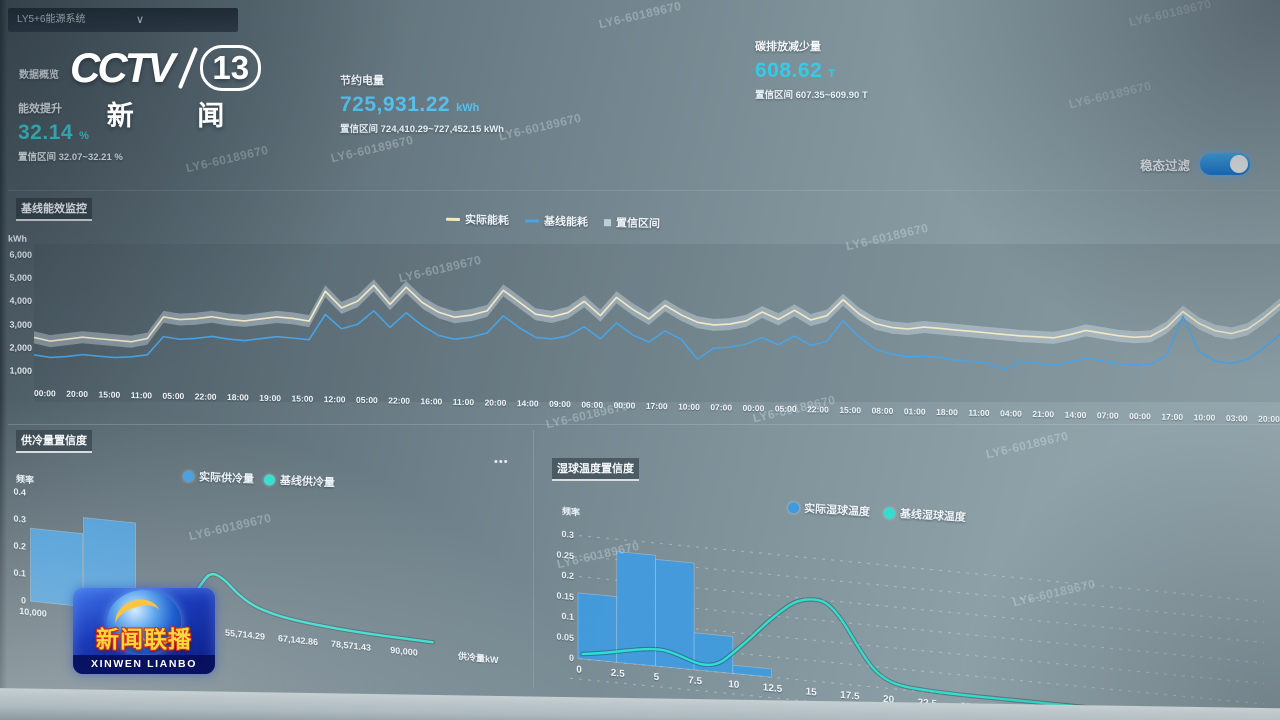 The image size is (1280, 720). I want to click on cctv-logo-slash, so click(188, 68).